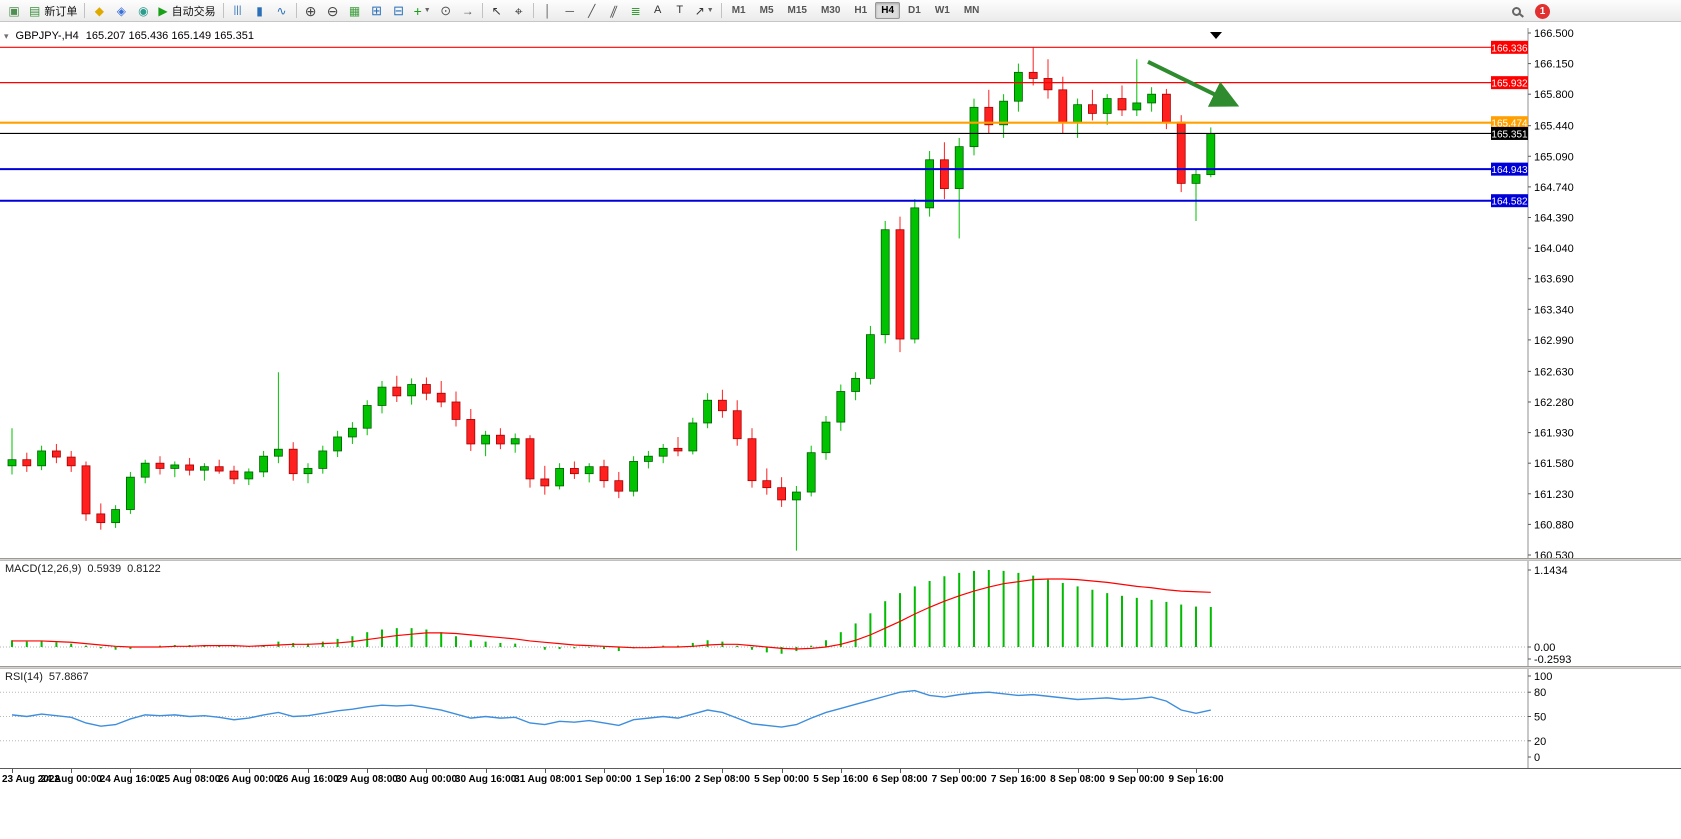 The width and height of the screenshot is (1681, 839). I want to click on macd-signal-value: 0.8122, so click(144, 569).